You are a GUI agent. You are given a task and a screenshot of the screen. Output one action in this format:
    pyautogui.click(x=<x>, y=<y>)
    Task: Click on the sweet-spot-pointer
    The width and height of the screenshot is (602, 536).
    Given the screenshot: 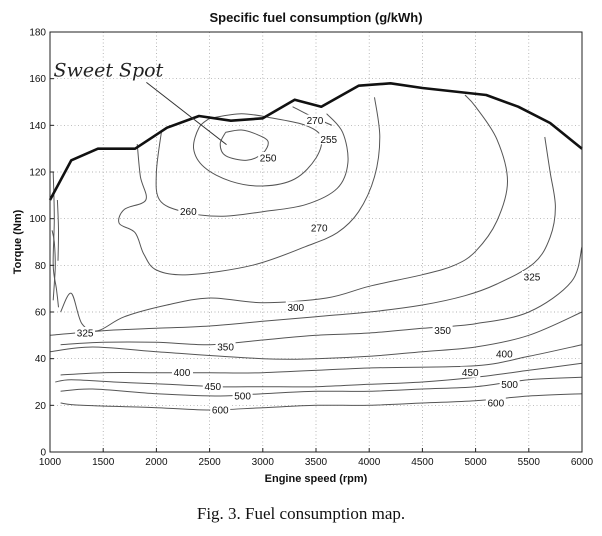 What is the action you would take?
    pyautogui.click(x=186, y=113)
    